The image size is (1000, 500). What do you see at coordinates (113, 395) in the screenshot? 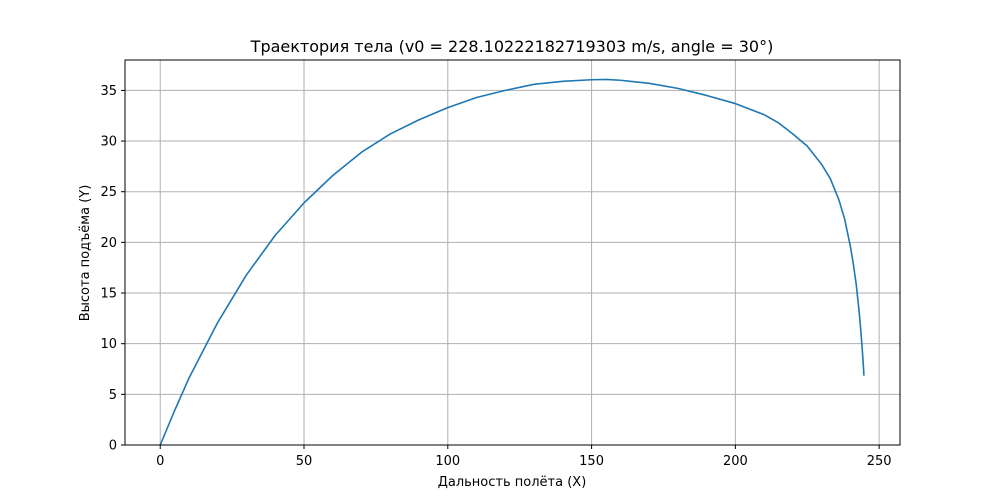
I see `y-tick-label: 5` at bounding box center [113, 395].